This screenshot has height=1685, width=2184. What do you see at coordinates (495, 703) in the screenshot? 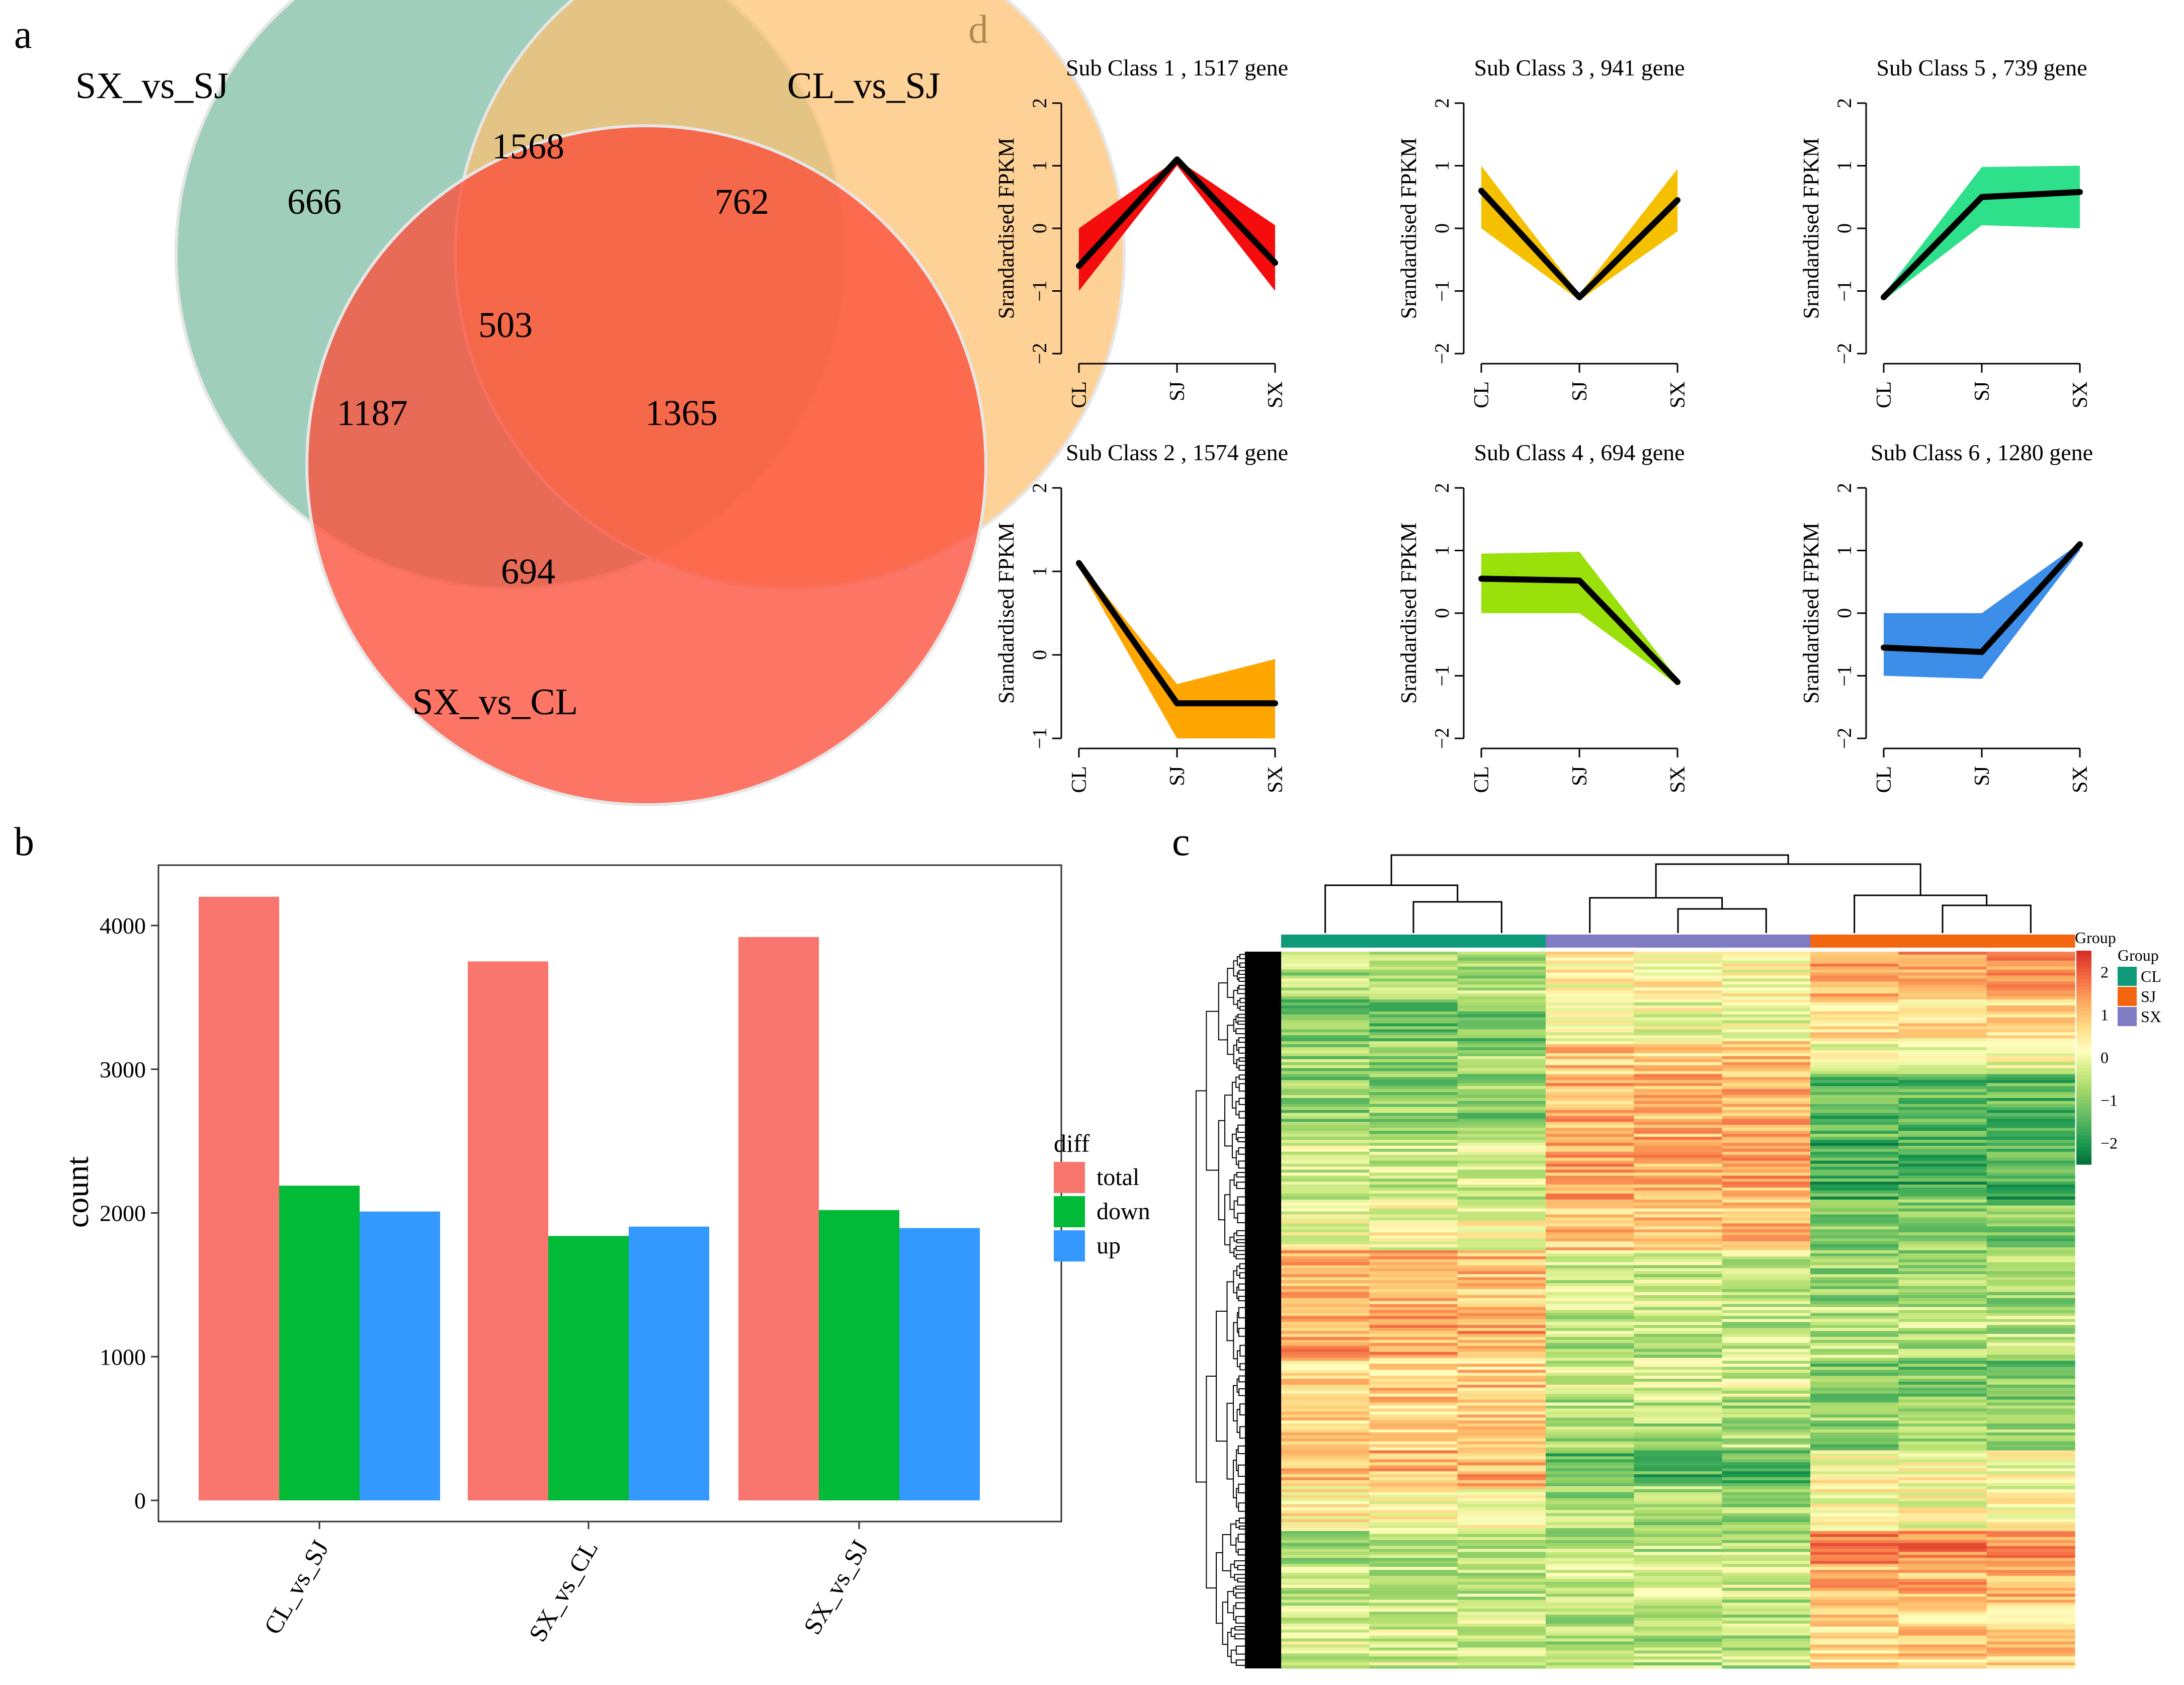
I see `venn-label-sx-vs-cl: SX_vs_CL` at bounding box center [495, 703].